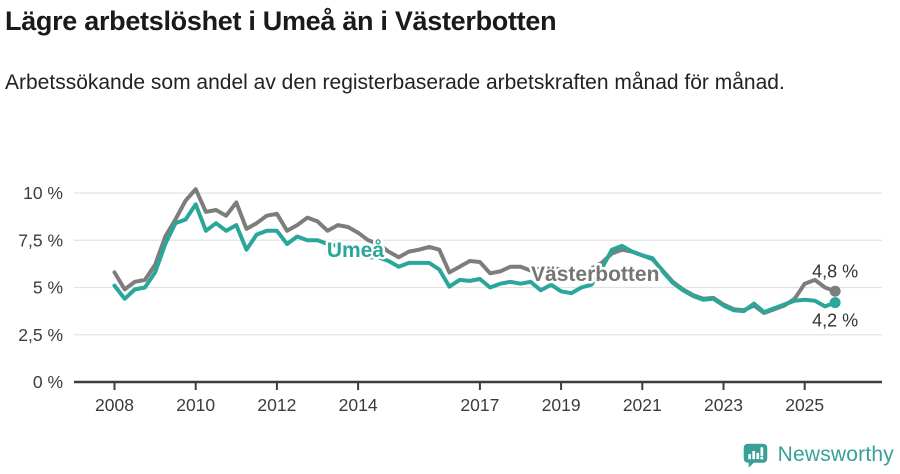 Image resolution: width=900 pixels, height=474 pixels. Describe the element at coordinates (276, 405) in the screenshot. I see `x-axis-label: 2012` at that location.